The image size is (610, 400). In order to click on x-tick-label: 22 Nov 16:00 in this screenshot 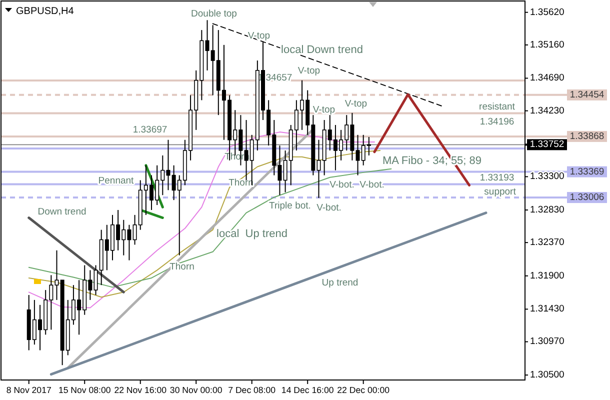, I will do `click(140, 390)`.